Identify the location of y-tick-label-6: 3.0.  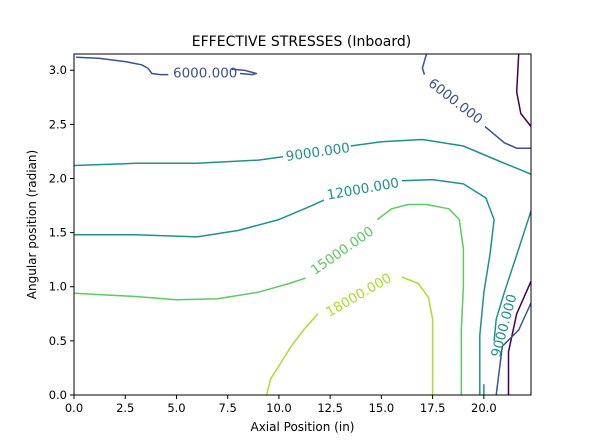
(58, 70).